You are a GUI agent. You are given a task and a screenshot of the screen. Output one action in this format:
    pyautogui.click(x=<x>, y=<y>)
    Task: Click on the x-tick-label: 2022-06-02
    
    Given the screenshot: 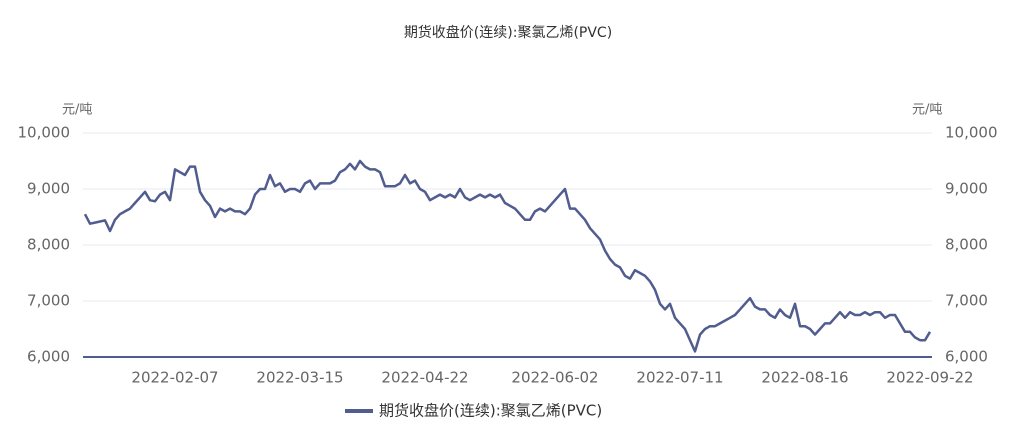 What is the action you would take?
    pyautogui.click(x=554, y=378)
    